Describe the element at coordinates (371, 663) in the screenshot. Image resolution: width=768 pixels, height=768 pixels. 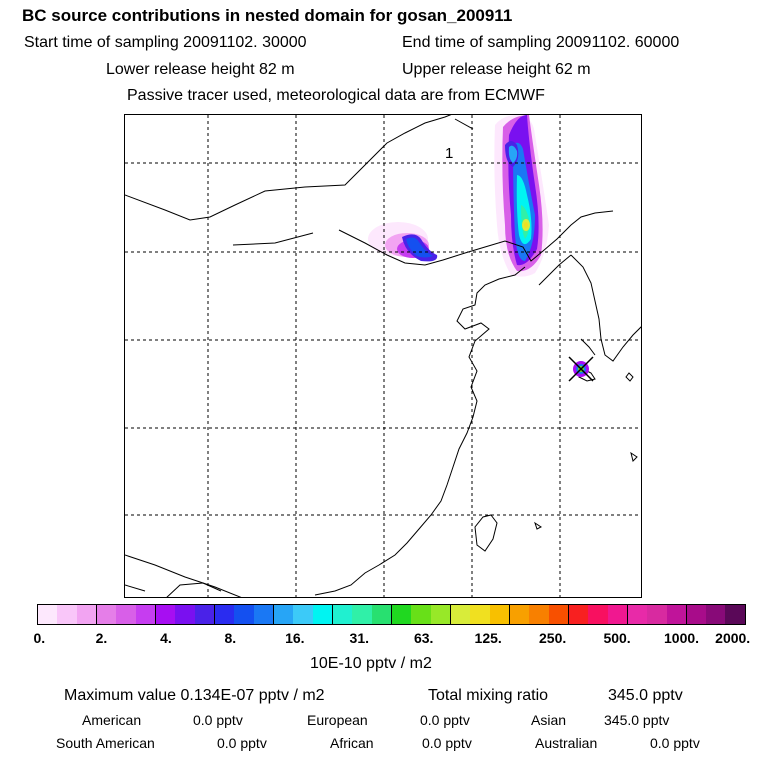
I see `colorbar-unit: 10E-10 pptv / m2` at that location.